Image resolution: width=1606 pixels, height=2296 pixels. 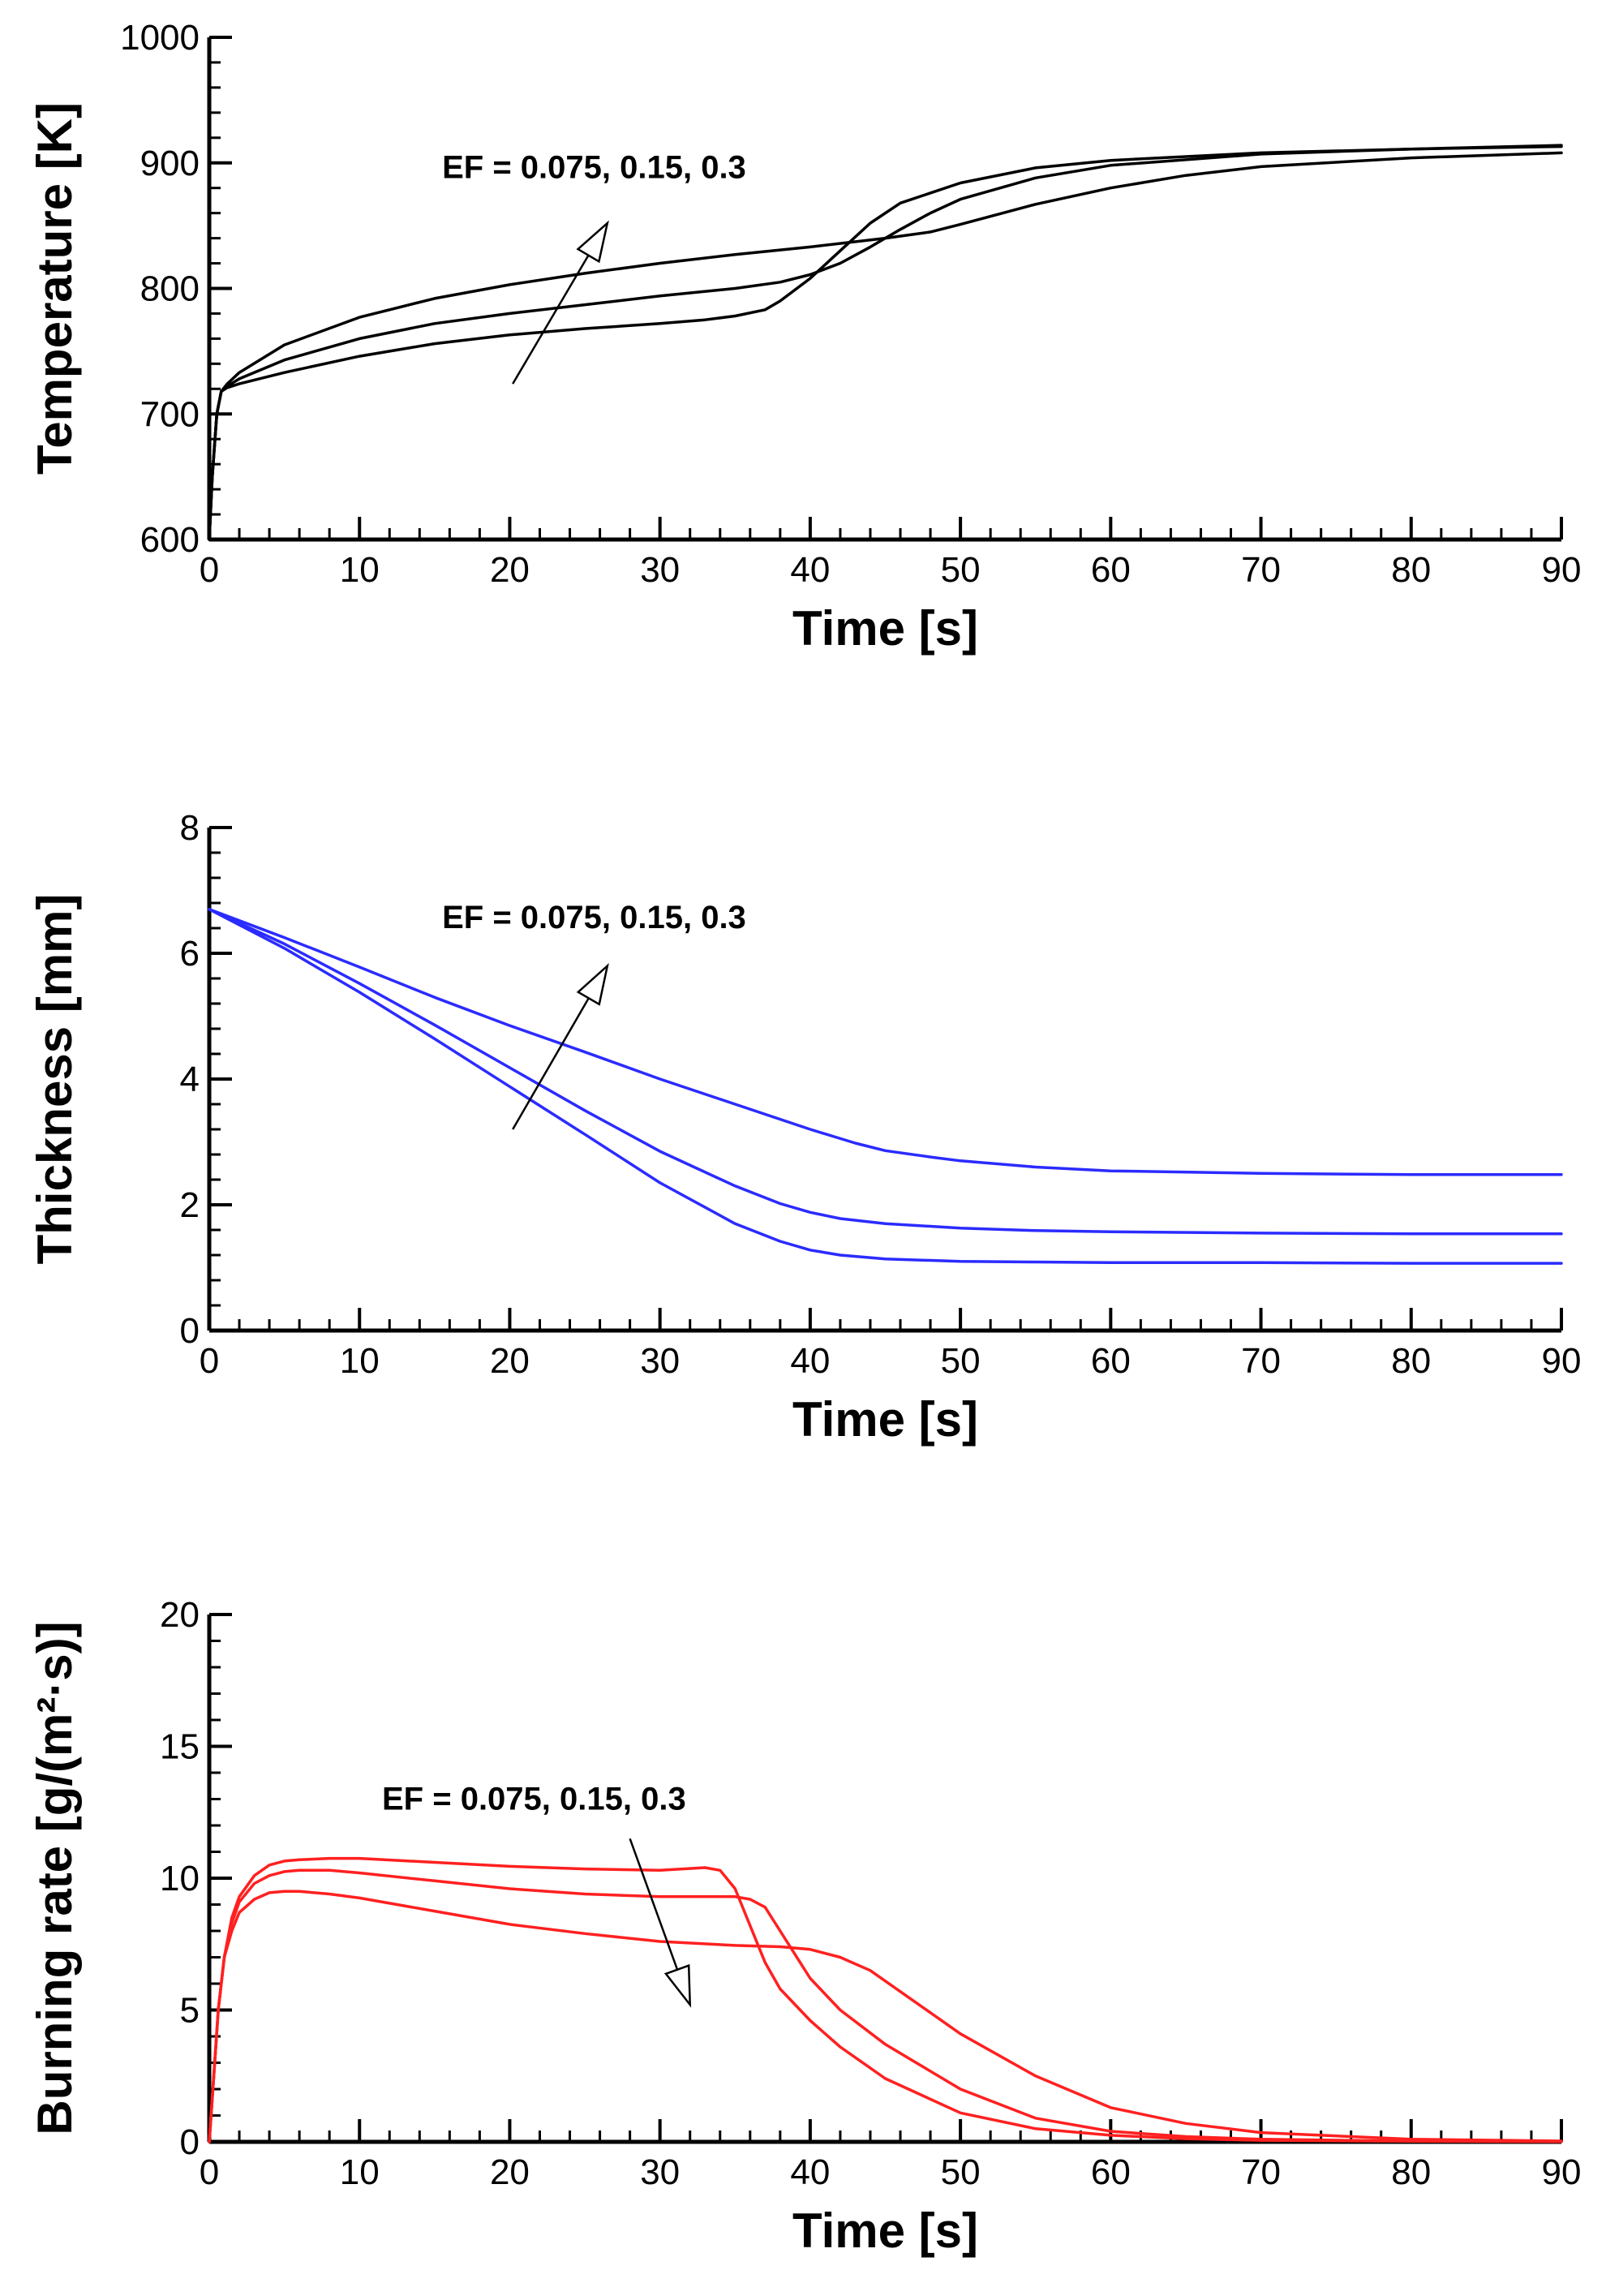 What do you see at coordinates (190, 828) in the screenshot?
I see `y-tick-label: 8` at bounding box center [190, 828].